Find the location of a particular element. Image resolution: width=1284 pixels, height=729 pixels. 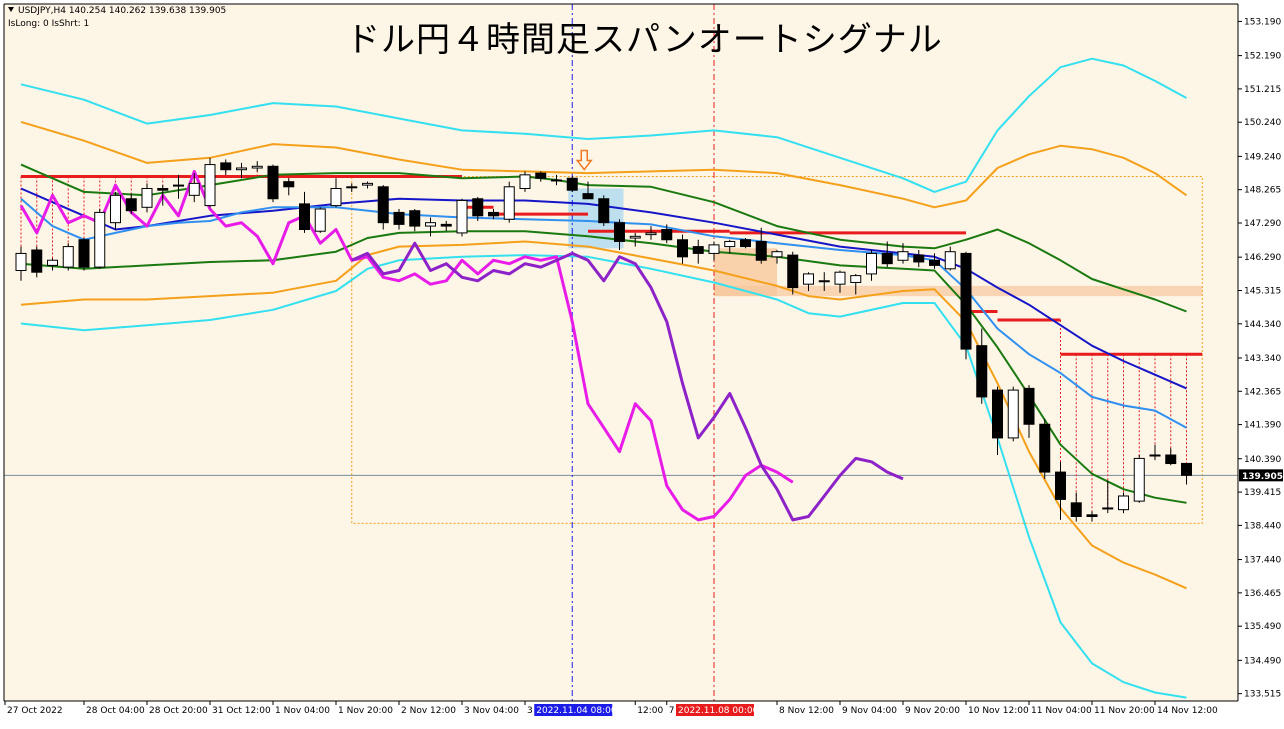

time-tick-label: 27 Oct 2022 is located at coordinates (35, 711).